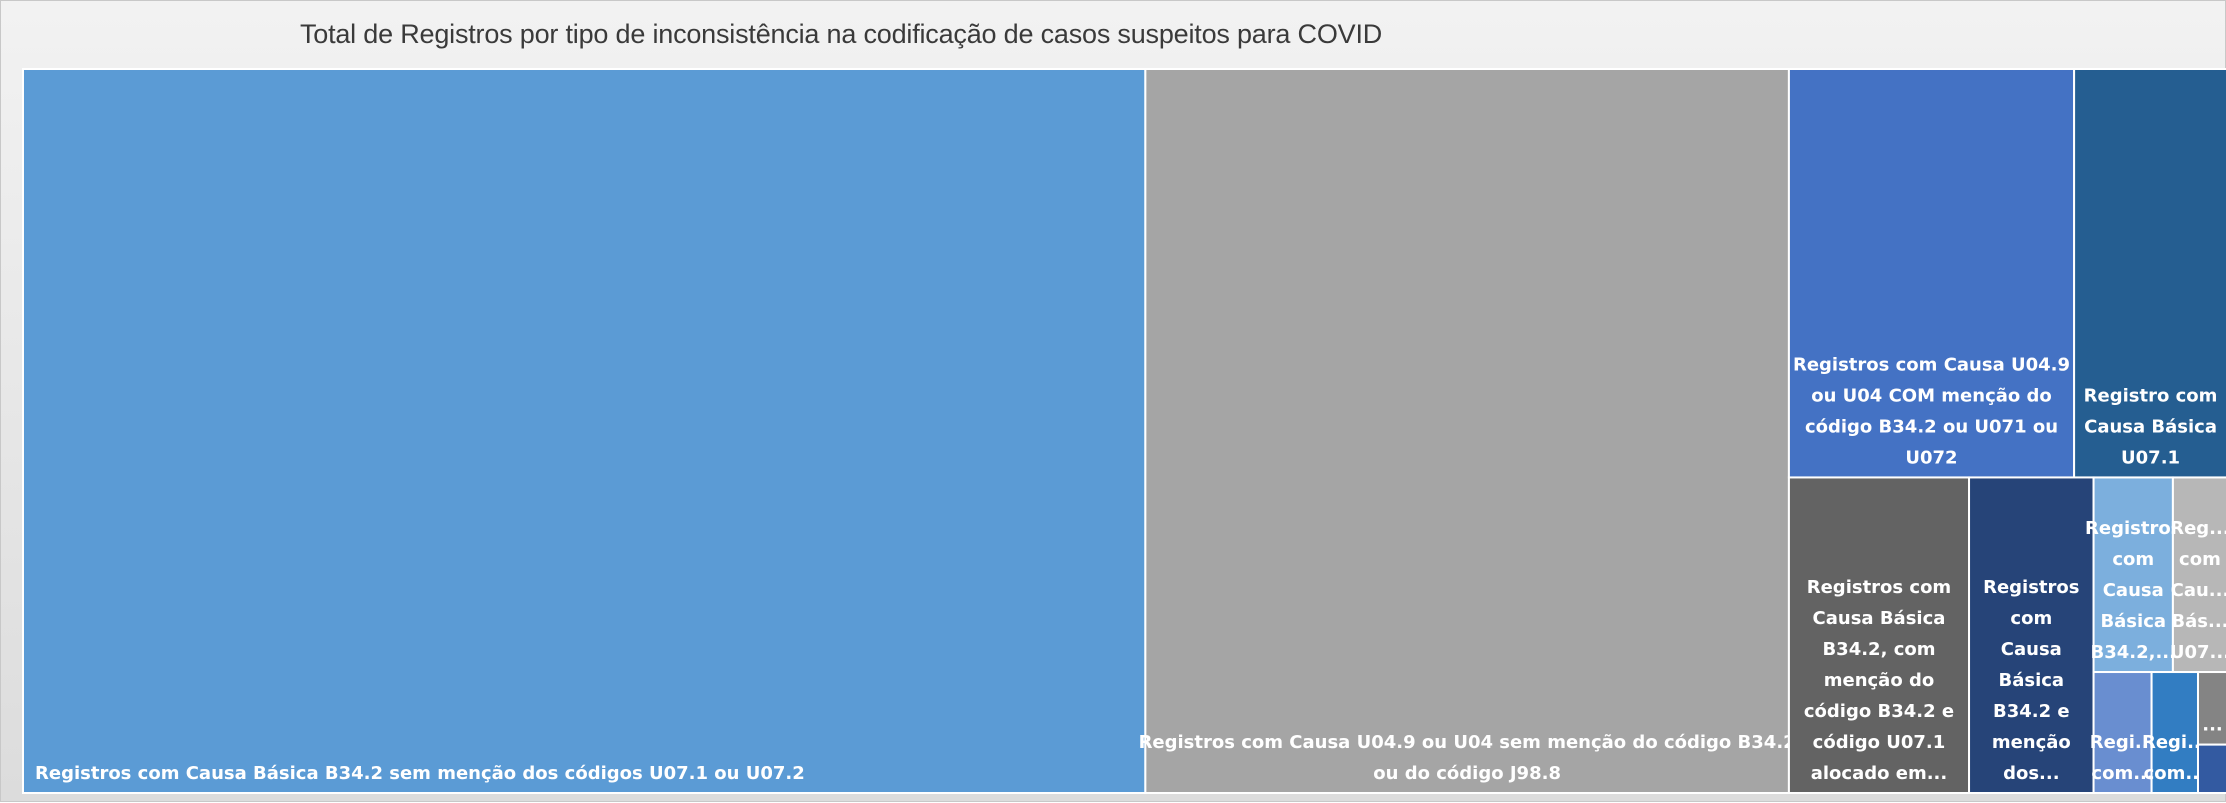  Describe the element at coordinates (1931, 364) in the screenshot. I see `treemap-label: Registros com Causa U04.9` at that location.